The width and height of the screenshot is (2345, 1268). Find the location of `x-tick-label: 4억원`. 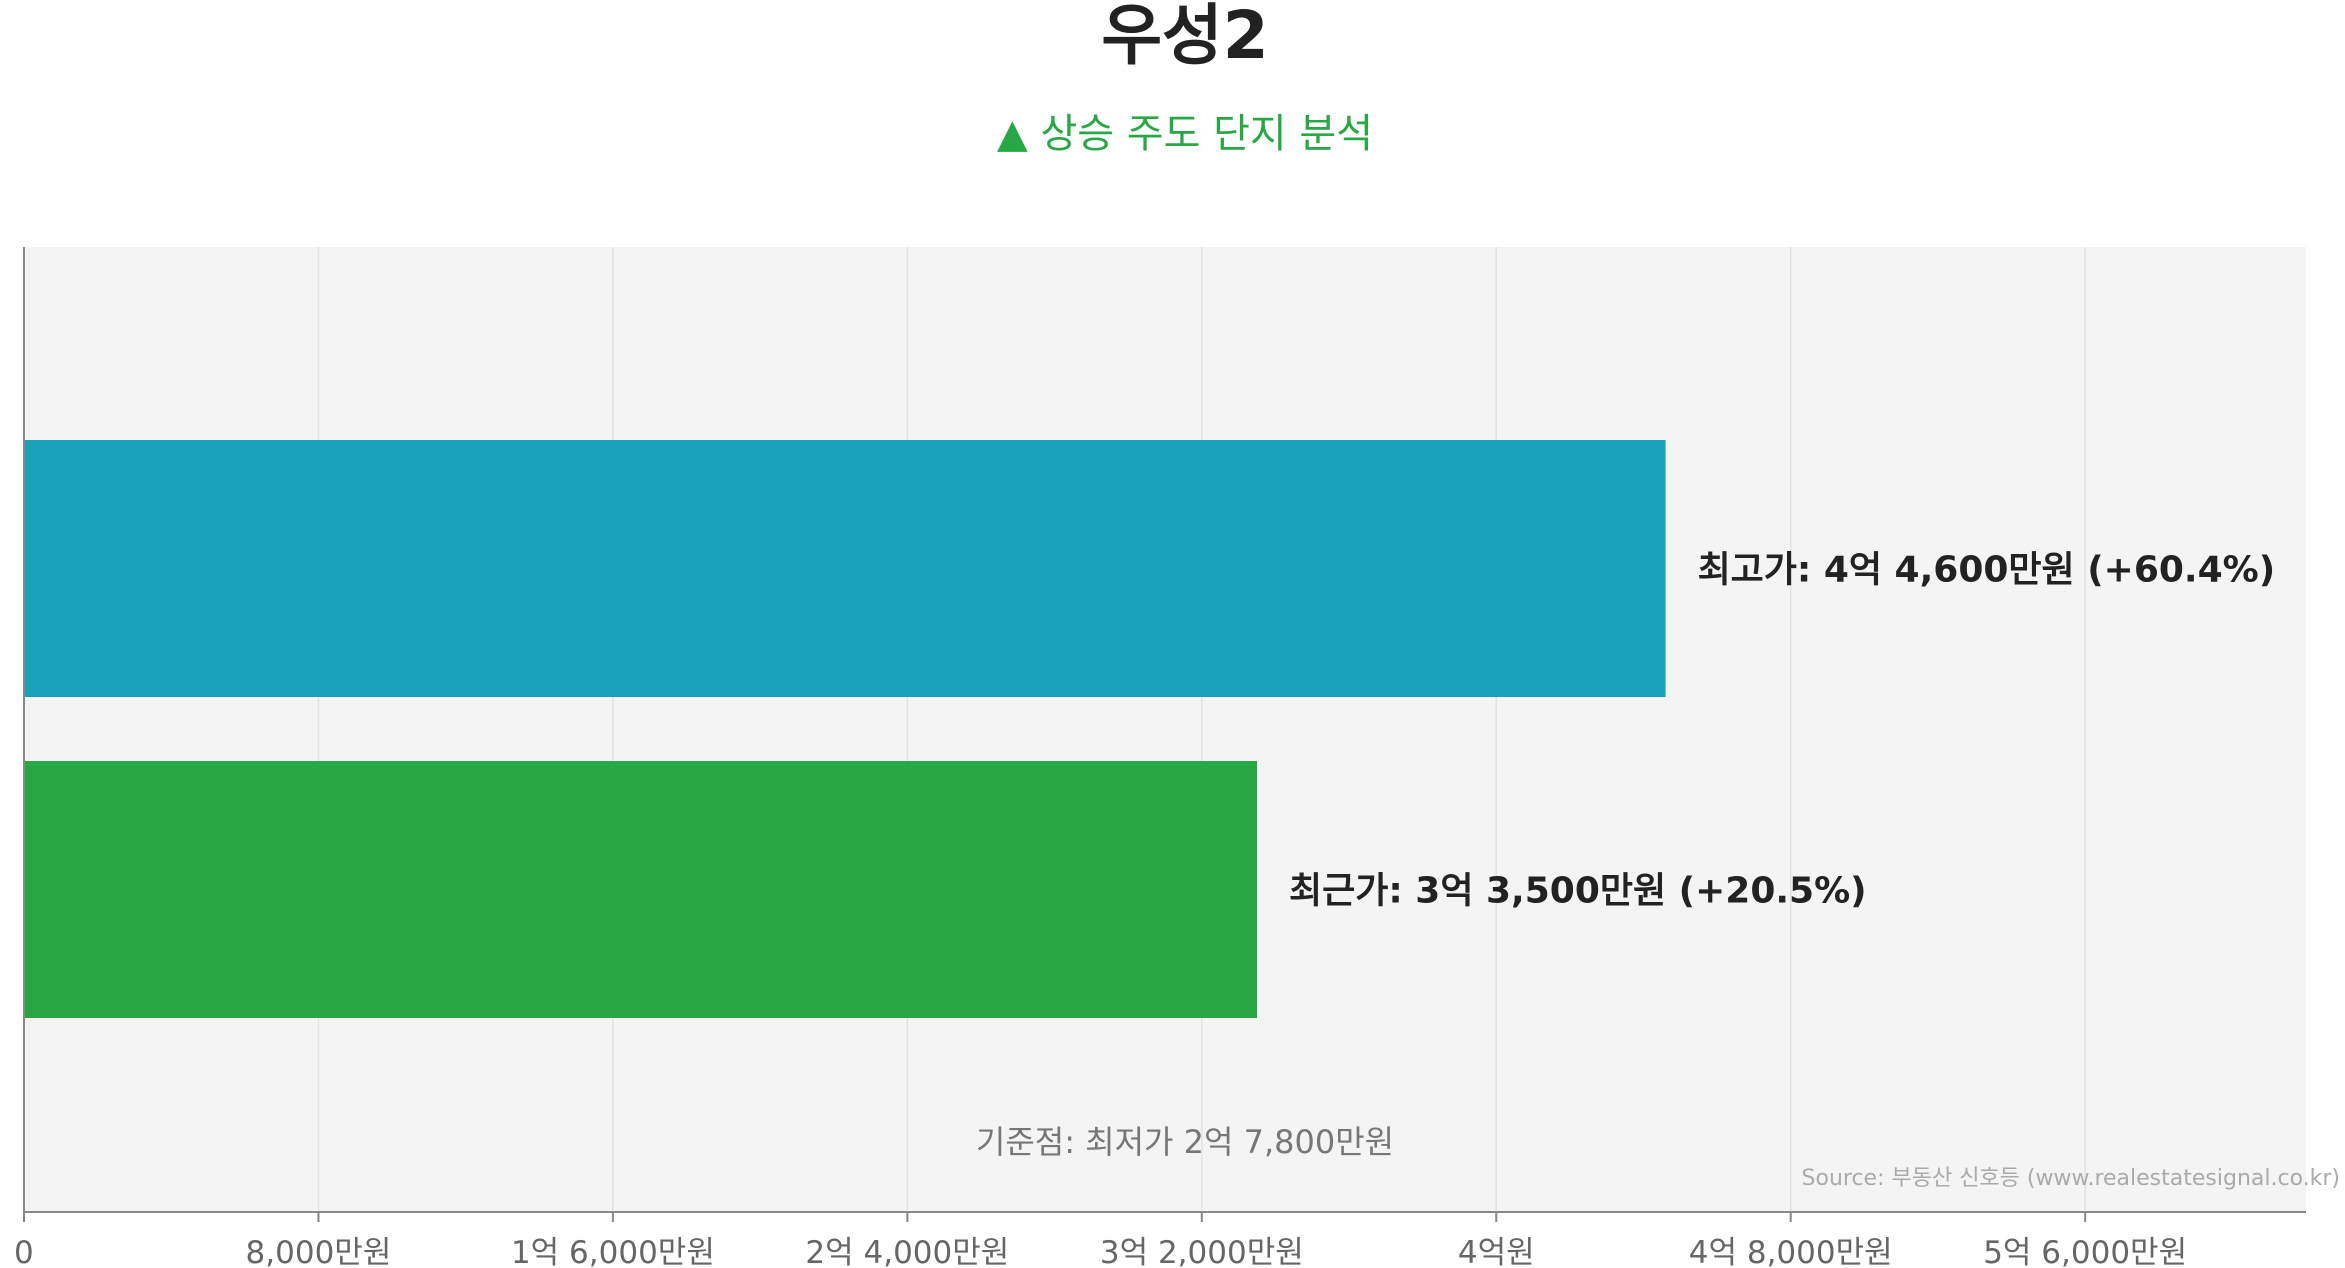

x-tick-label: 4억원 is located at coordinates (1496, 1251).